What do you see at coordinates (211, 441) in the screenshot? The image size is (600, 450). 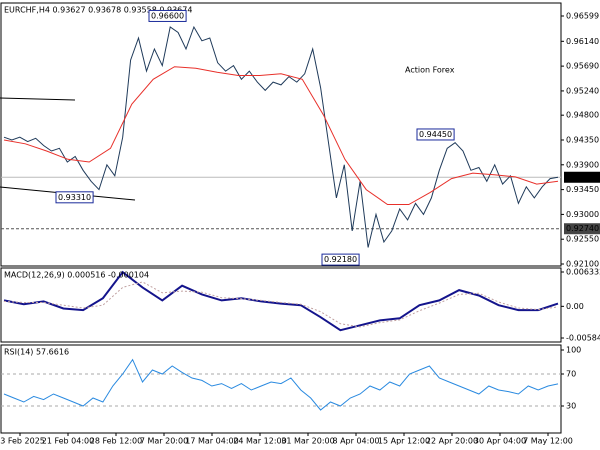 I see `x-tick-label: 17 Mar 04:00` at bounding box center [211, 441].